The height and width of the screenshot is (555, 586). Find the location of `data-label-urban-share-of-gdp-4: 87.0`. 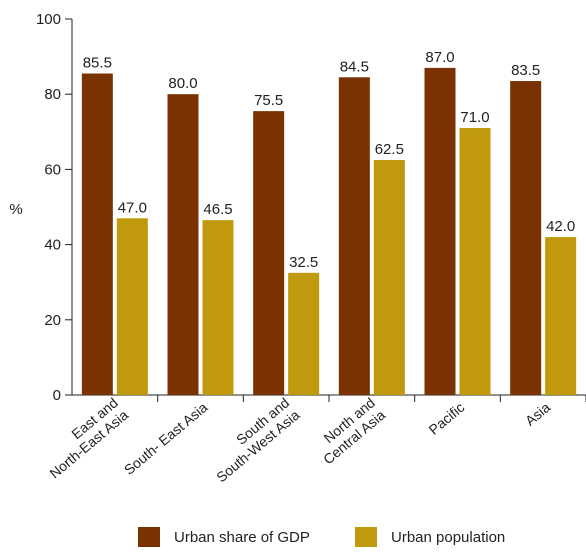

data-label-urban-share-of-gdp-4: 87.0 is located at coordinates (439, 57).